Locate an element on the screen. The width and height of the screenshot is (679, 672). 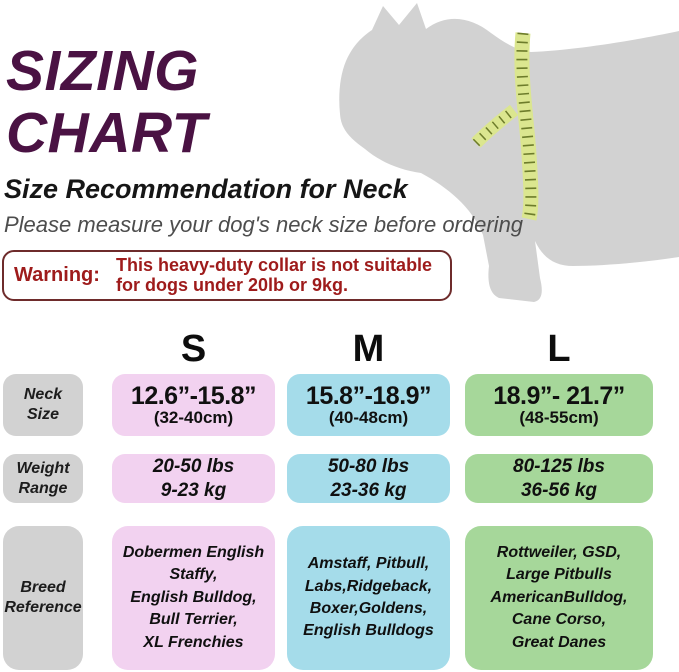
neck-size-cell-s: 12.6”-15.8” (32-40cm) is located at coordinates (193, 405).